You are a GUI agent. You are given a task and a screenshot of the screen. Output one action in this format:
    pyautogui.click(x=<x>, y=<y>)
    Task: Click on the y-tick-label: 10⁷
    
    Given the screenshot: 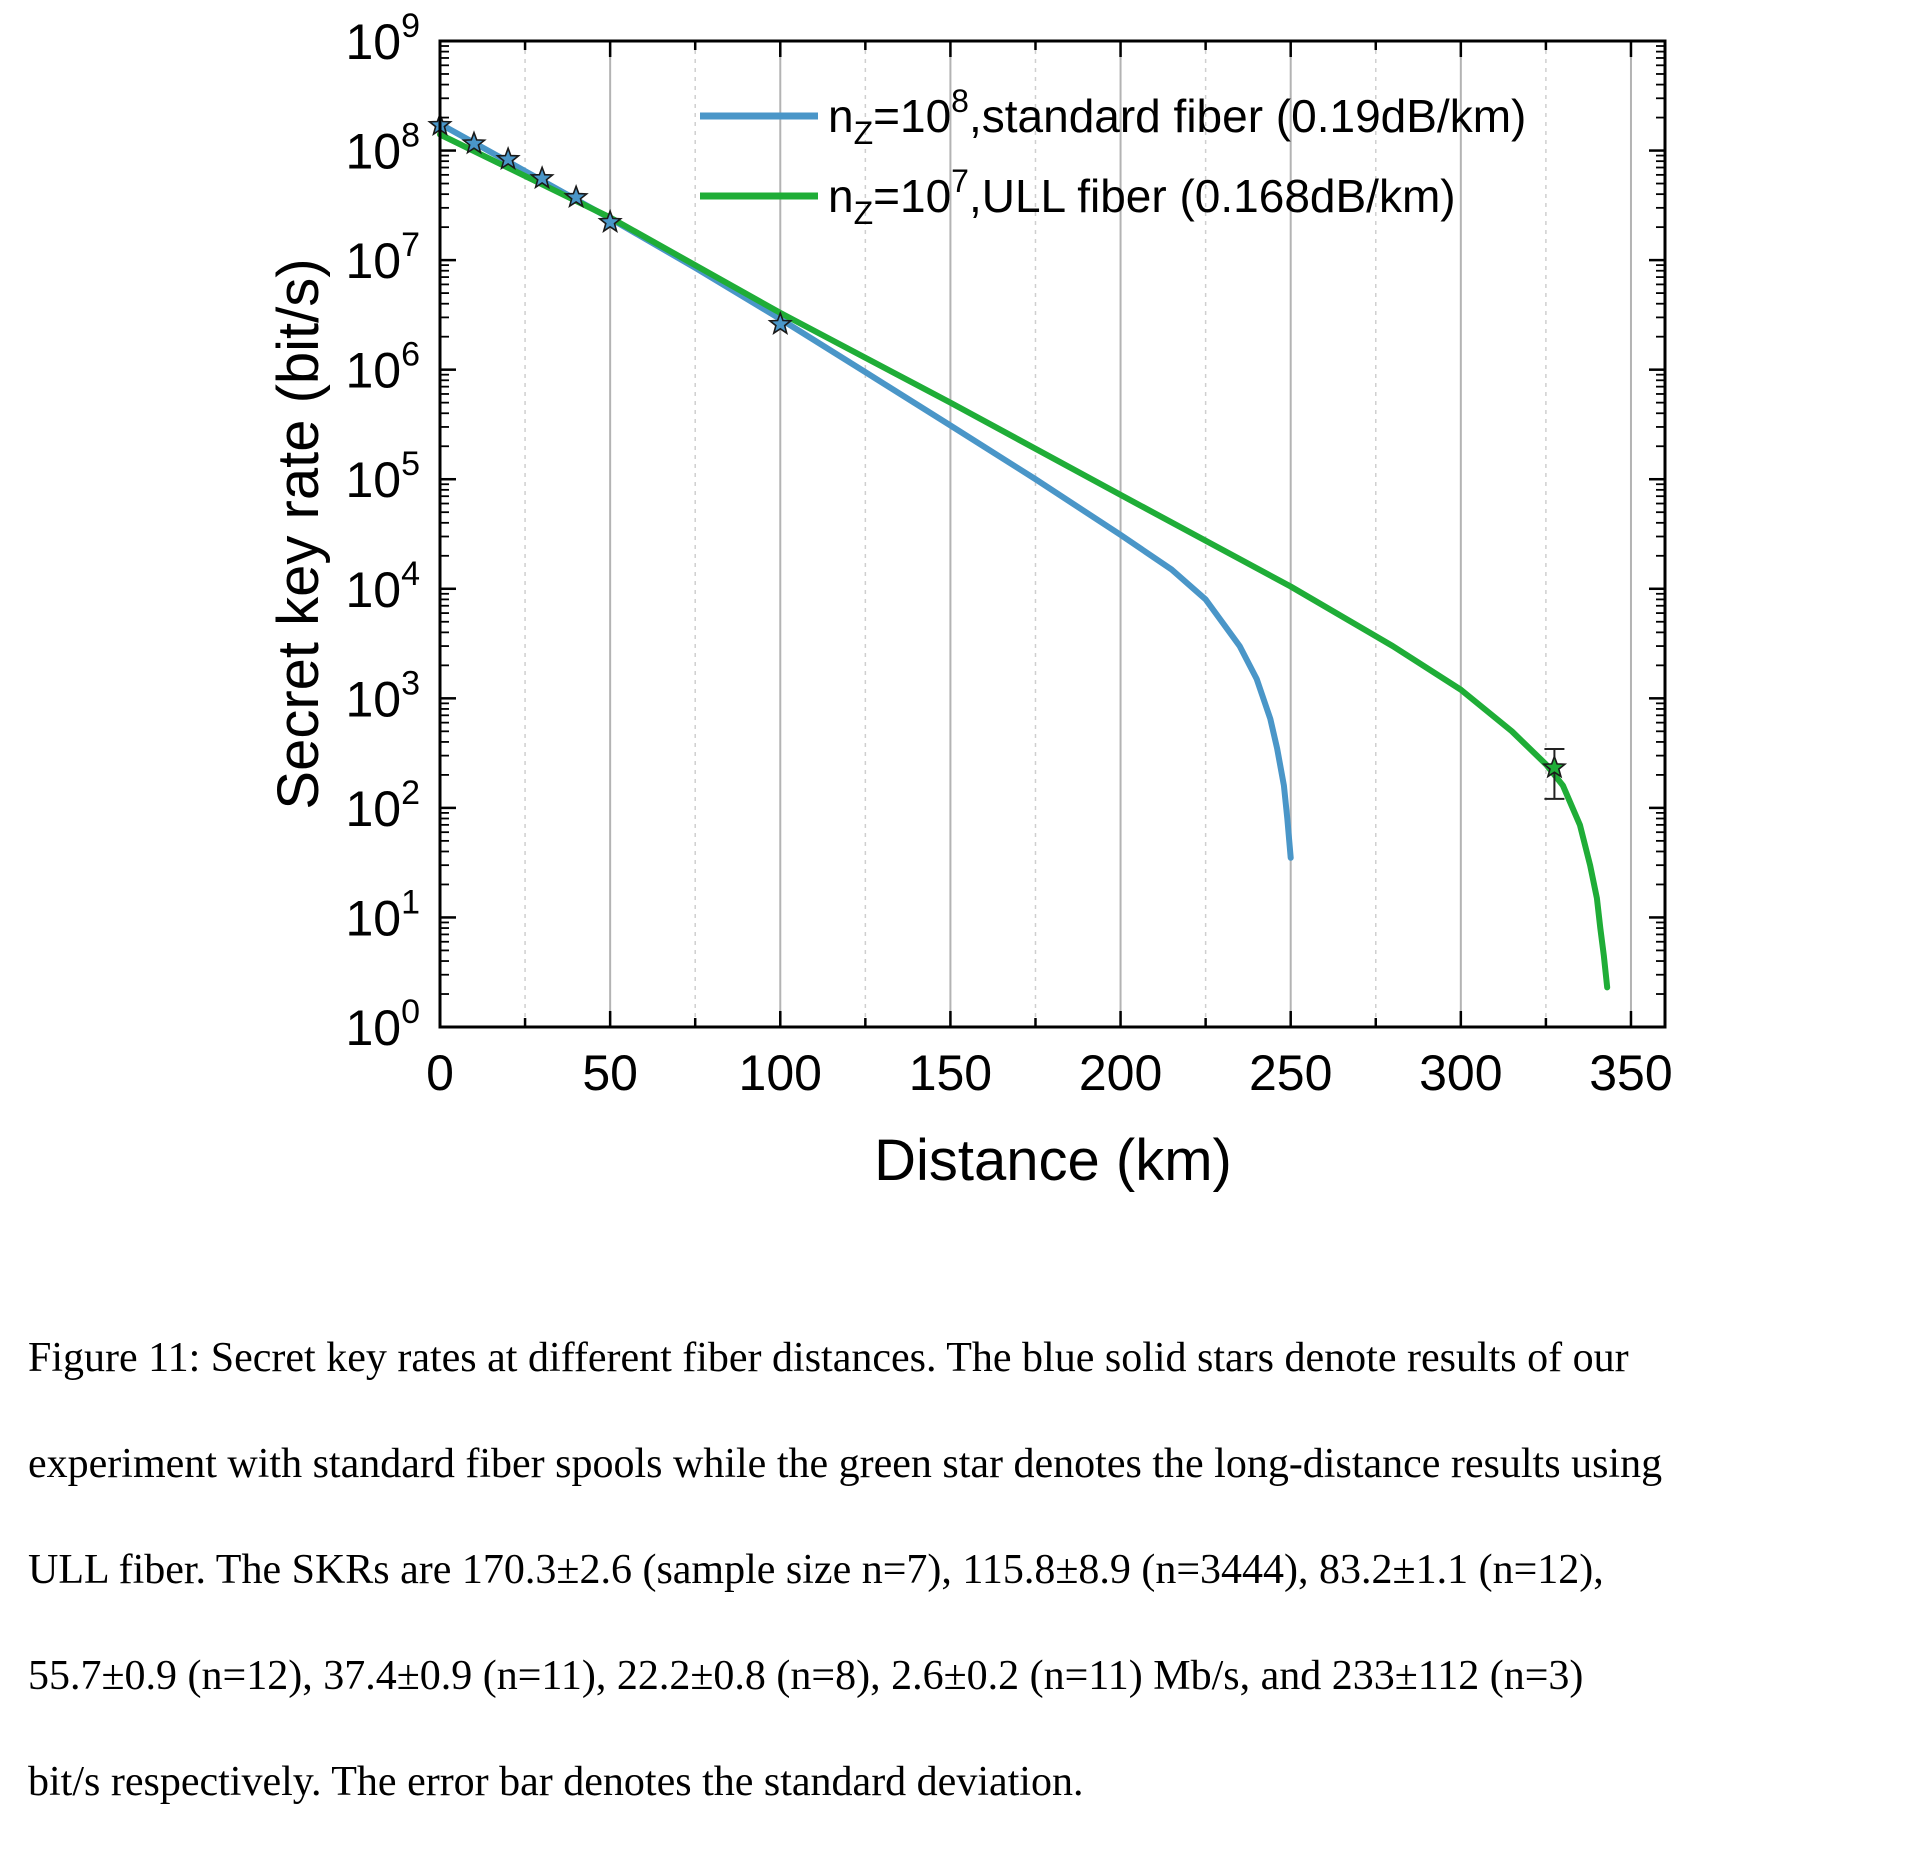 What is the action you would take?
    pyautogui.click(x=382, y=257)
    